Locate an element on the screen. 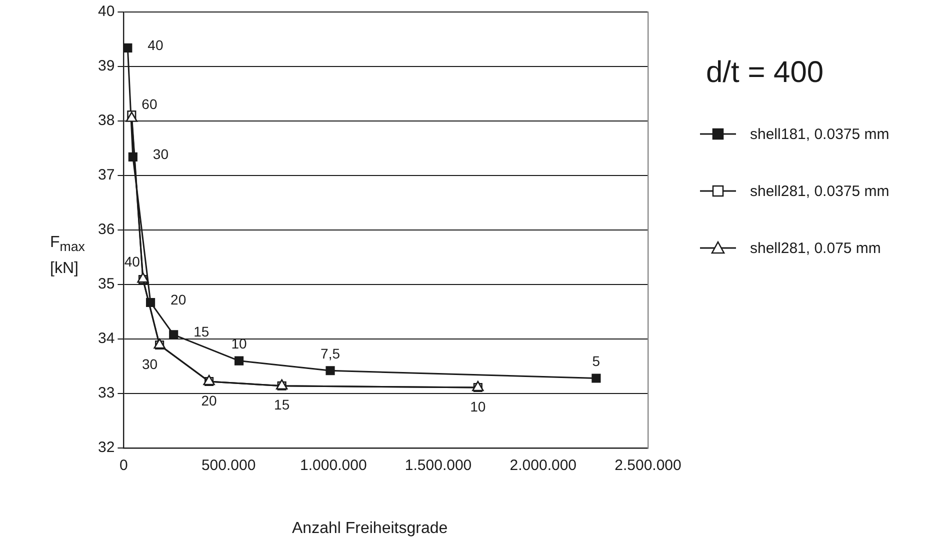  y-axis-title: F$_{max}$ [kN] is located at coordinates (67, 256).